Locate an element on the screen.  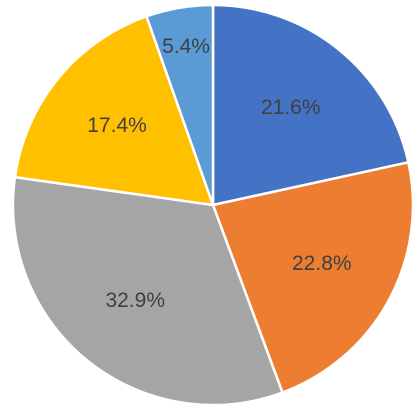
data-label: 17.4% is located at coordinates (117, 125).